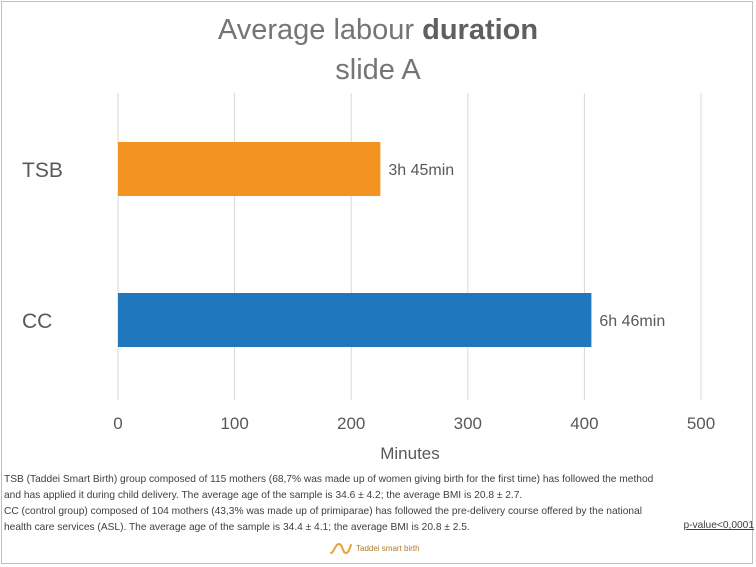 This screenshot has height=567, width=756. I want to click on brand-logo: Taddei smart birth, so click(375, 548).